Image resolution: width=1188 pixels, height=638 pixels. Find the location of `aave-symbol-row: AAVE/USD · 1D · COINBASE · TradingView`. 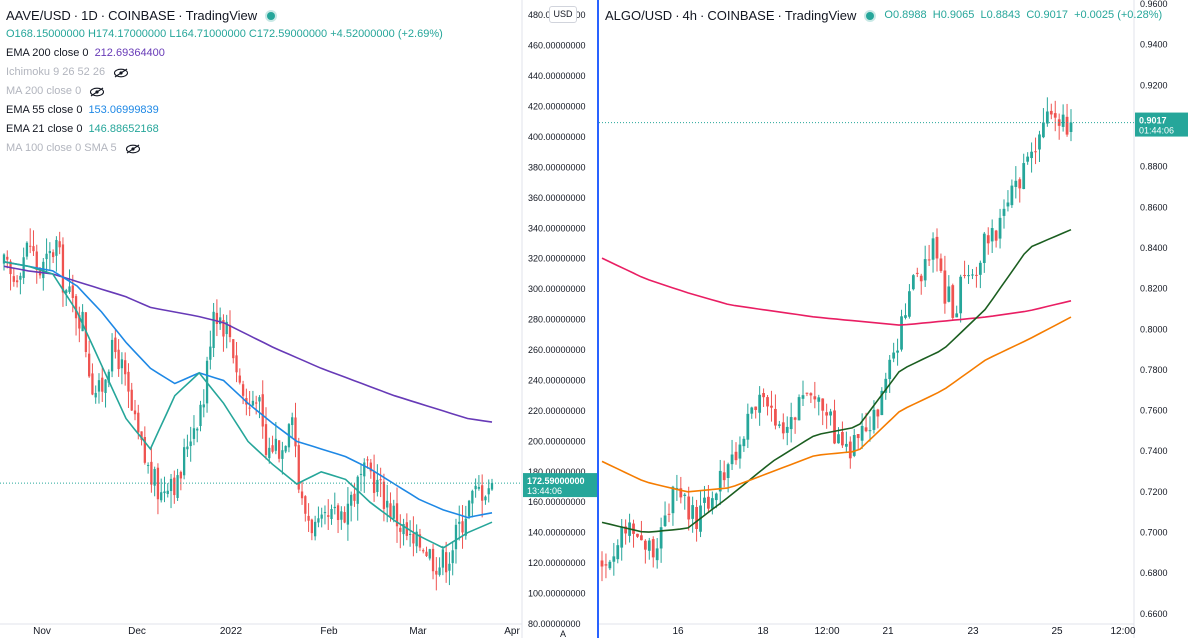

aave-symbol-row: AAVE/USD · 1D · COINBASE · TradingView is located at coordinates (224, 15).